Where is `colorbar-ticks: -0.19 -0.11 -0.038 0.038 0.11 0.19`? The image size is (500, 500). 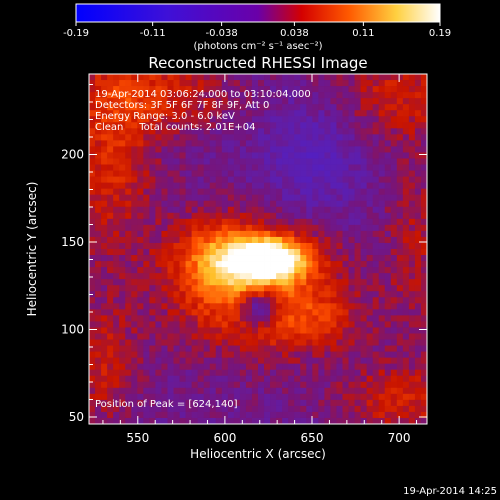
colorbar-ticks: -0.19 -0.11 -0.038 0.038 0.11 0.19 is located at coordinates (257, 30).